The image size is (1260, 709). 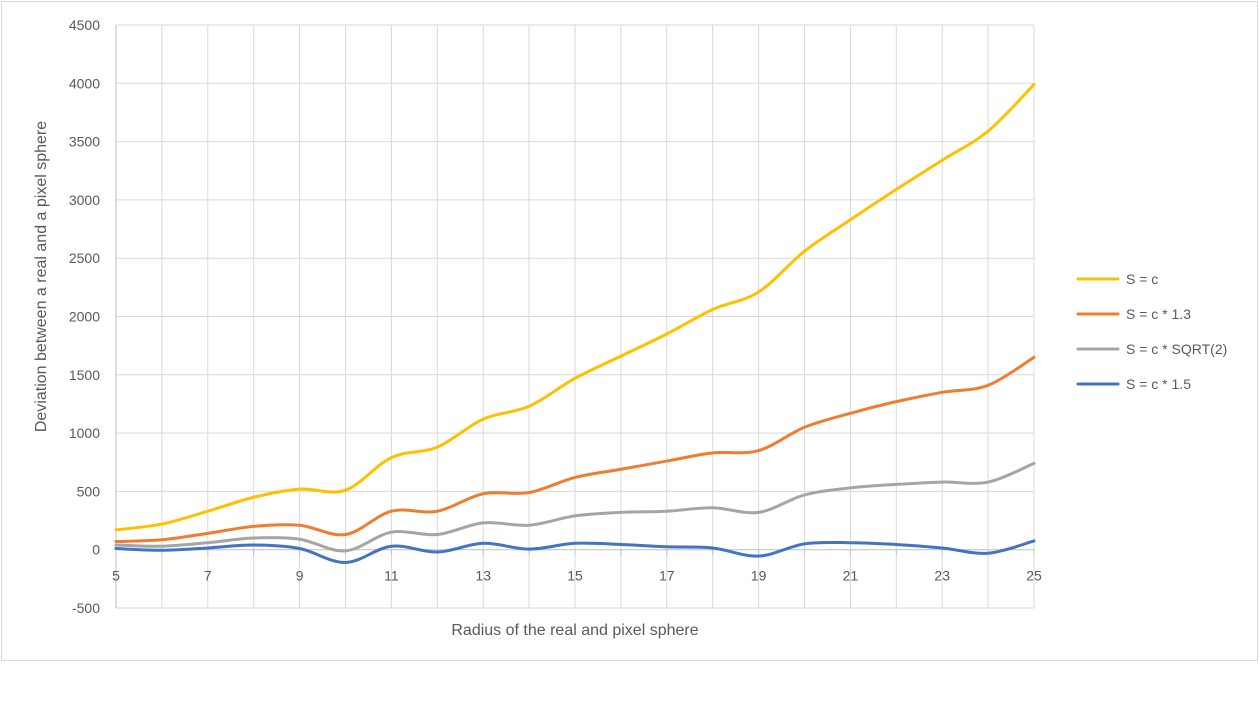 What do you see at coordinates (84, 25) in the screenshot?
I see `y-tick-label: 4500` at bounding box center [84, 25].